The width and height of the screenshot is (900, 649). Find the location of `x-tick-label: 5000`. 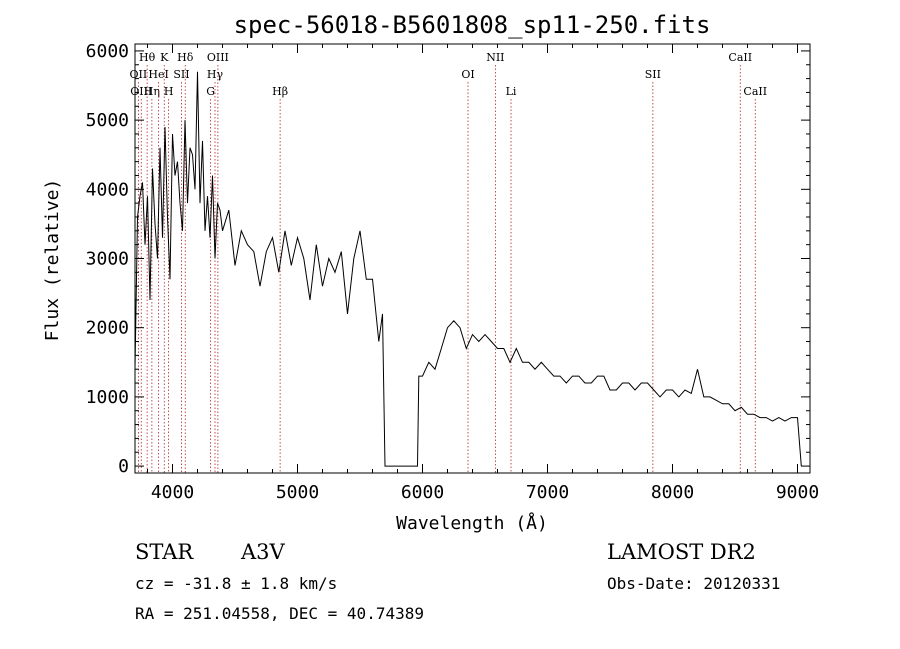

x-tick-label: 5000 is located at coordinates (297, 492).